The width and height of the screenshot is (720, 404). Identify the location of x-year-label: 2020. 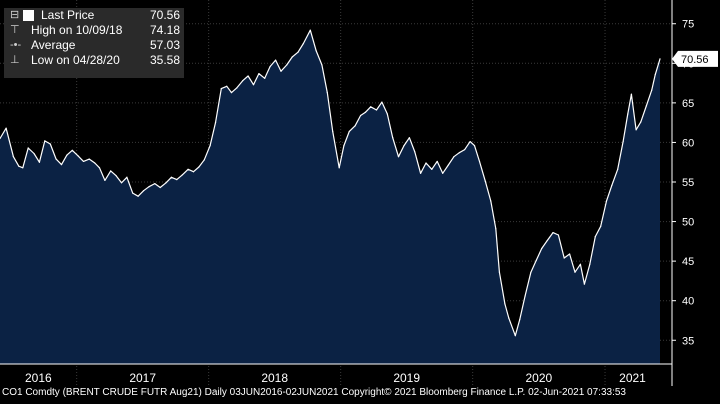
(538, 378).